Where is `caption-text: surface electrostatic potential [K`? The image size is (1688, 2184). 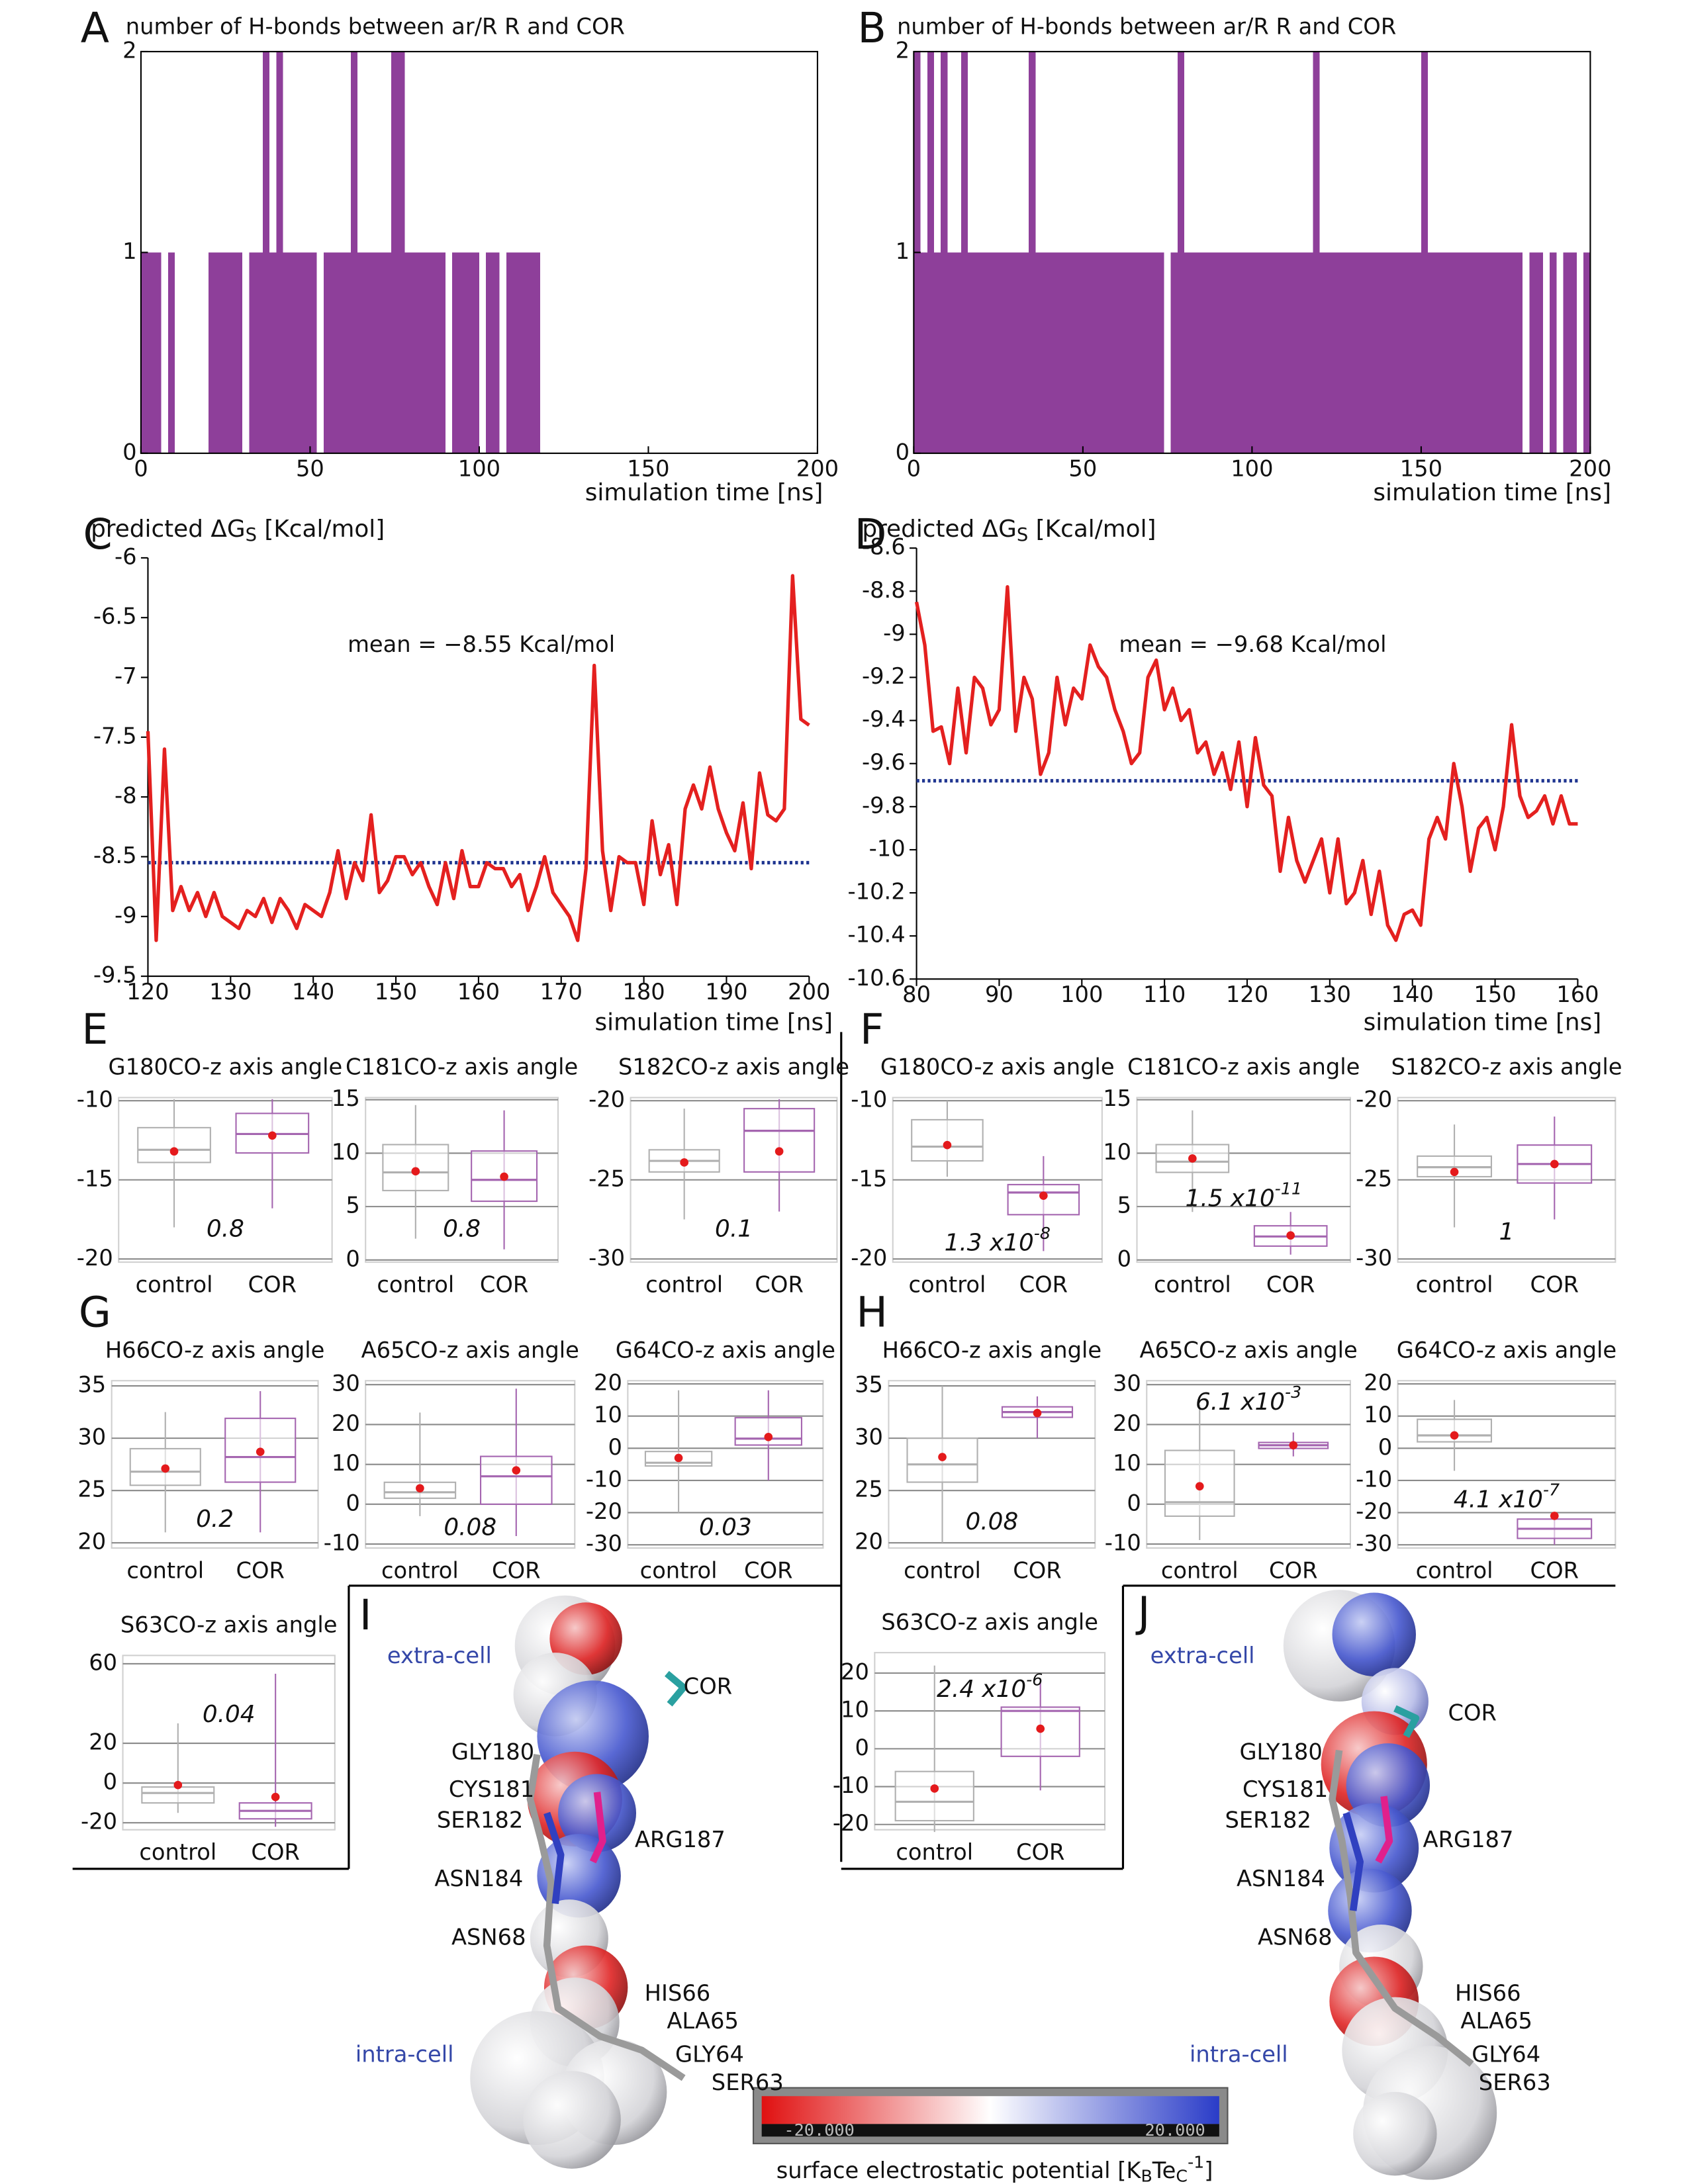
caption-text: surface electrostatic potential [K is located at coordinates (959, 2170).